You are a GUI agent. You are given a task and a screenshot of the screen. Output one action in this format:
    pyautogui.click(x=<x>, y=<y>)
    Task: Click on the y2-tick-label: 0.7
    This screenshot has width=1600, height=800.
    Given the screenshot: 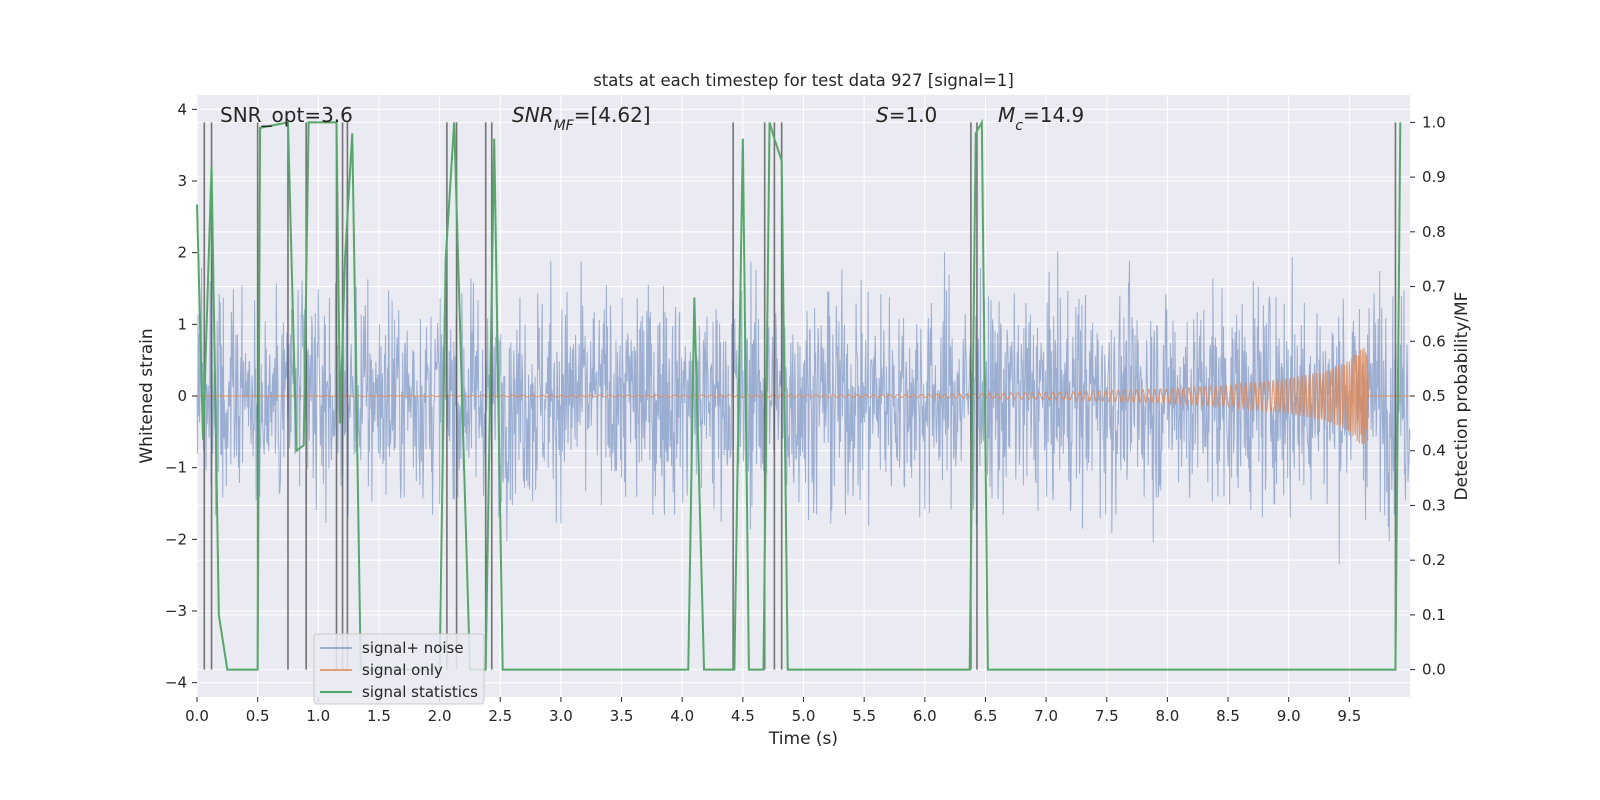 What is the action you would take?
    pyautogui.click(x=1434, y=287)
    